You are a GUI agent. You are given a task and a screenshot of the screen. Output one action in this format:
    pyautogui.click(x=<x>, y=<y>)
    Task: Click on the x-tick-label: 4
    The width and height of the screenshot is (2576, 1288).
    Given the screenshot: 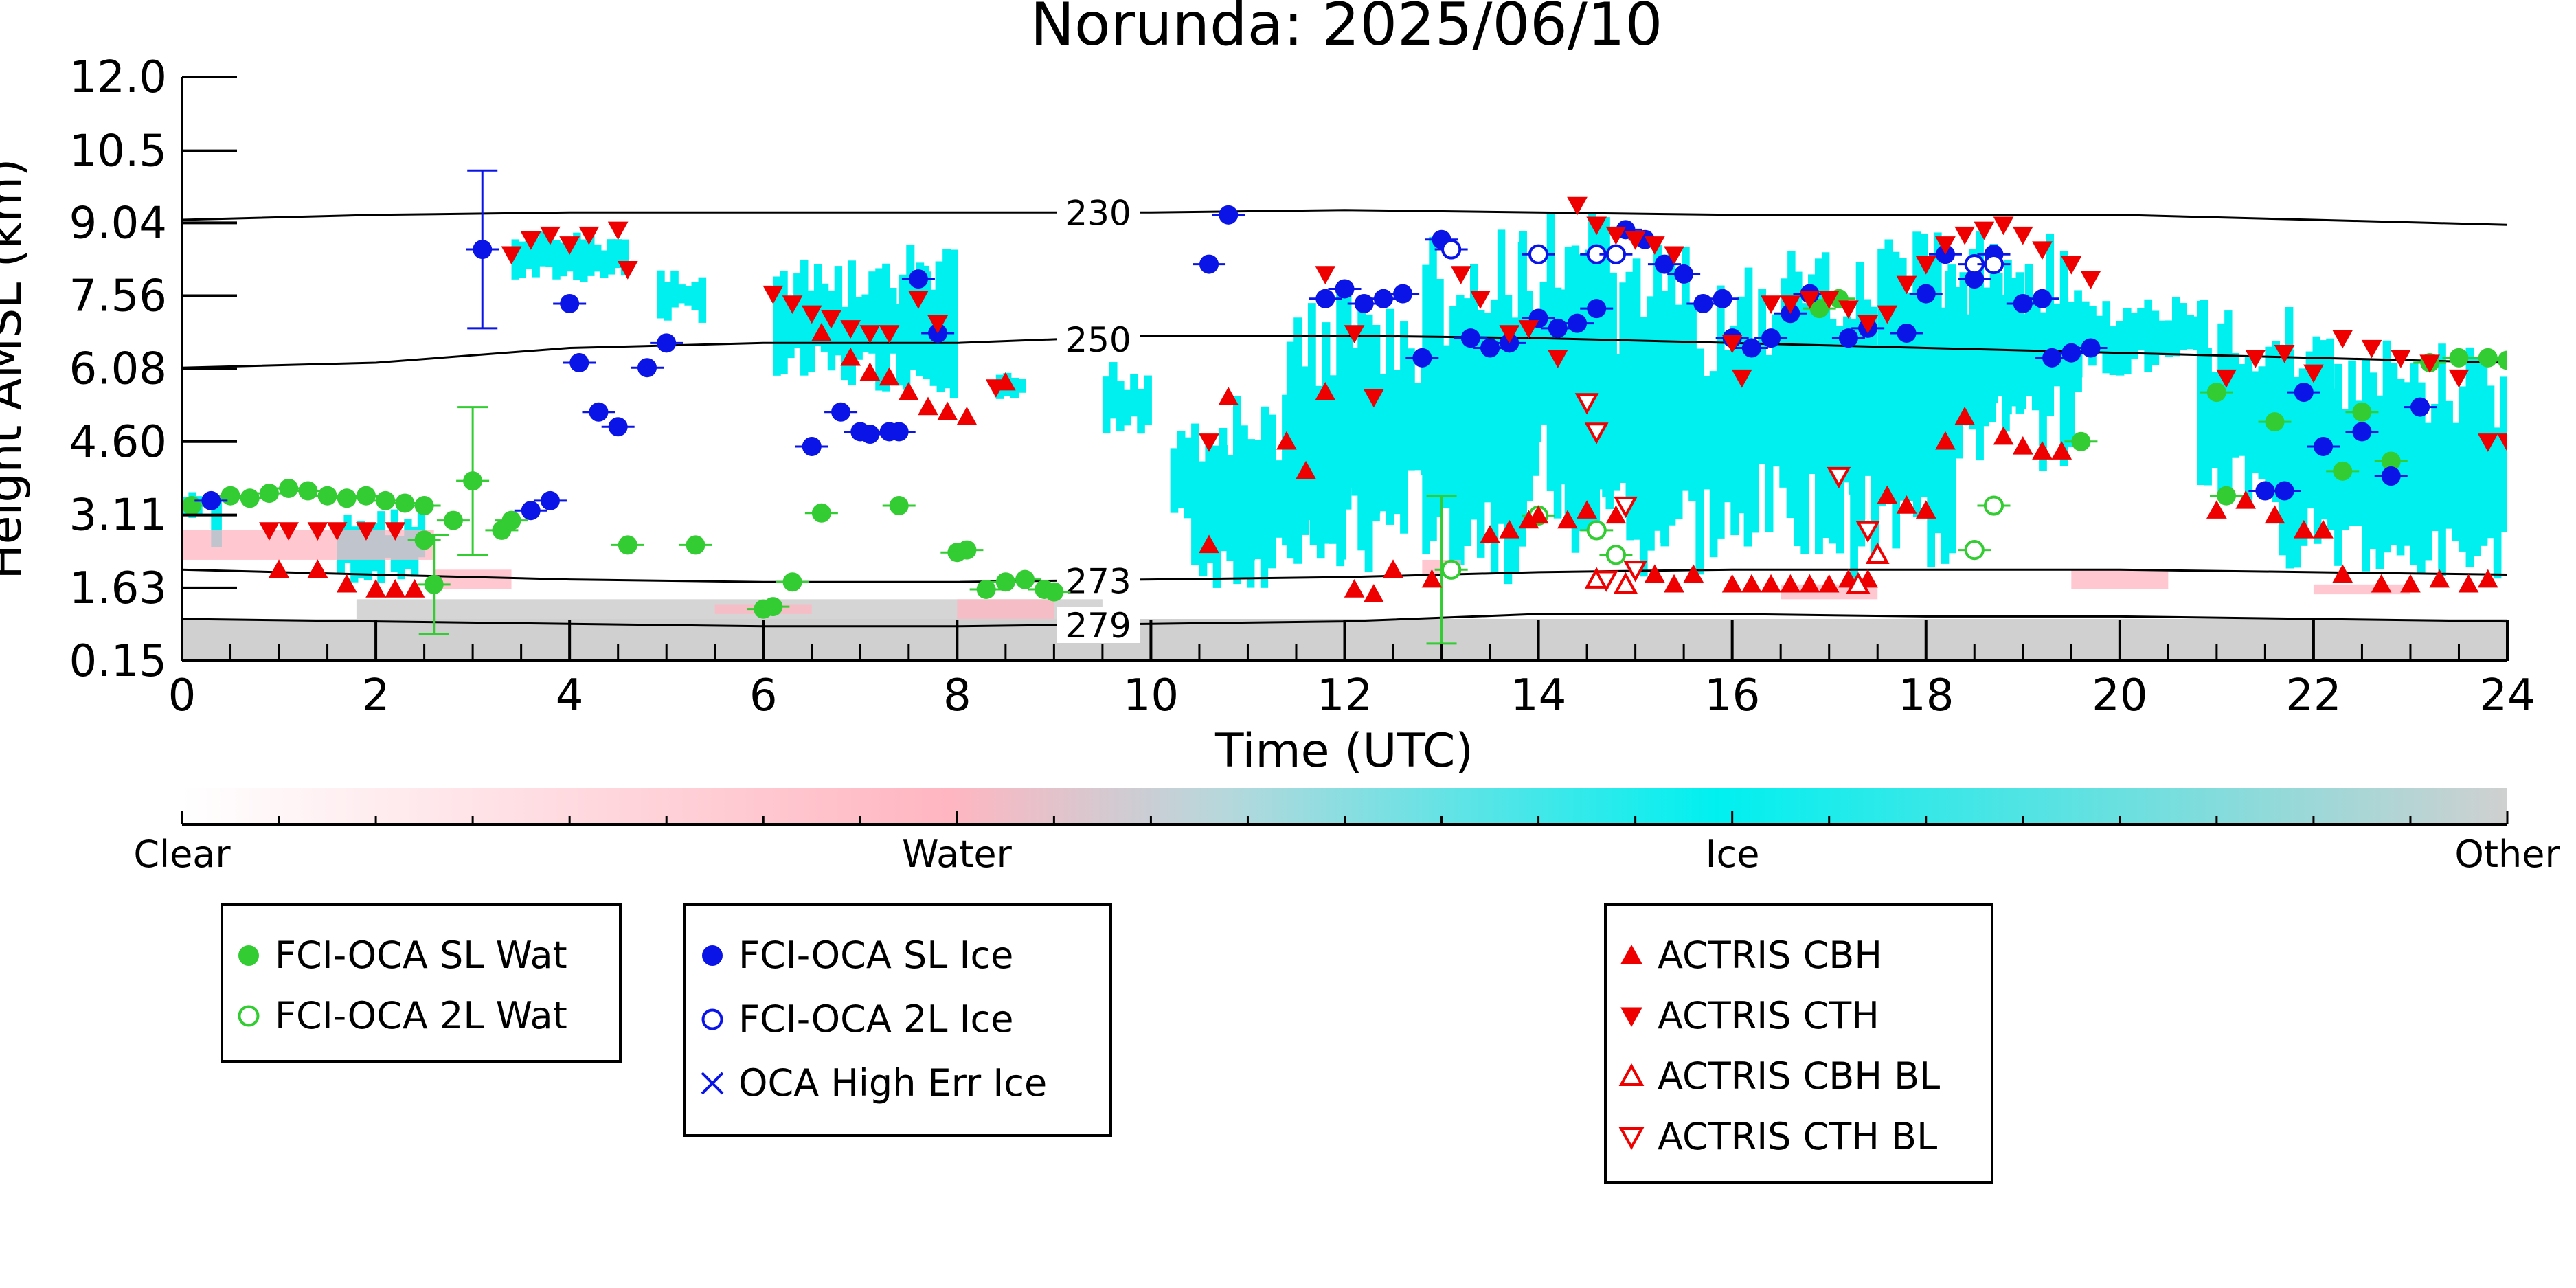 What is the action you would take?
    pyautogui.click(x=570, y=695)
    